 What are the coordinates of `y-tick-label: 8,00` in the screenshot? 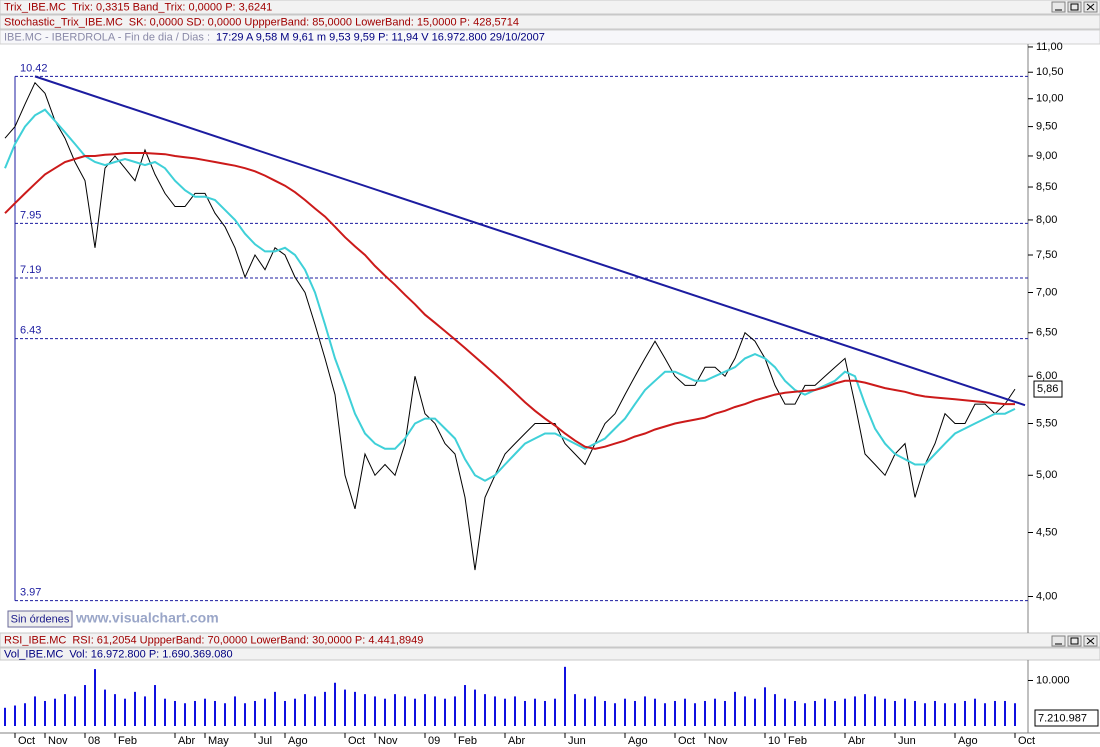 It's located at (1046, 220).